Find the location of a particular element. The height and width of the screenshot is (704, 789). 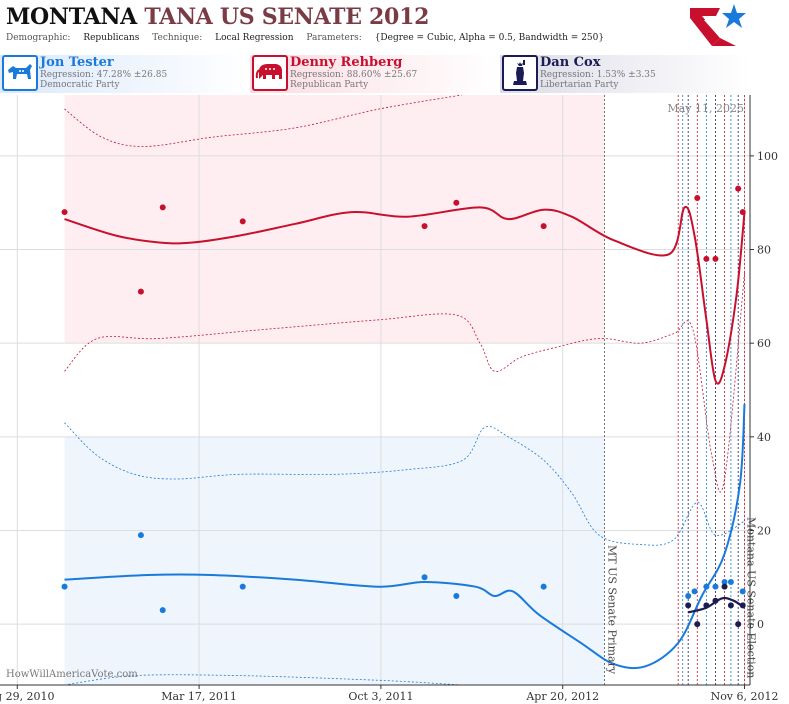

x-tick-label: Nov 6, 2012 is located at coordinates (745, 696).